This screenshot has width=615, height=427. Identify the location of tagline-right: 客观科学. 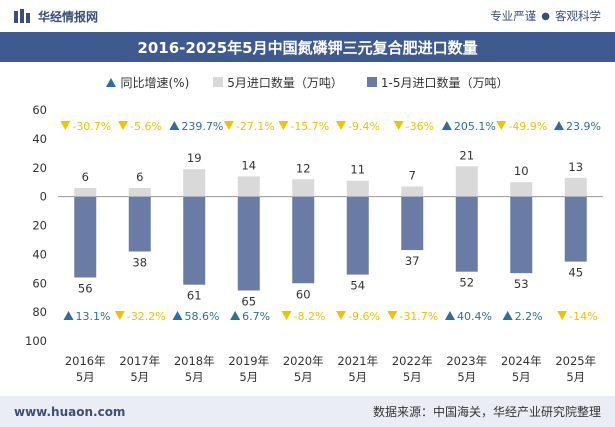
(578, 16).